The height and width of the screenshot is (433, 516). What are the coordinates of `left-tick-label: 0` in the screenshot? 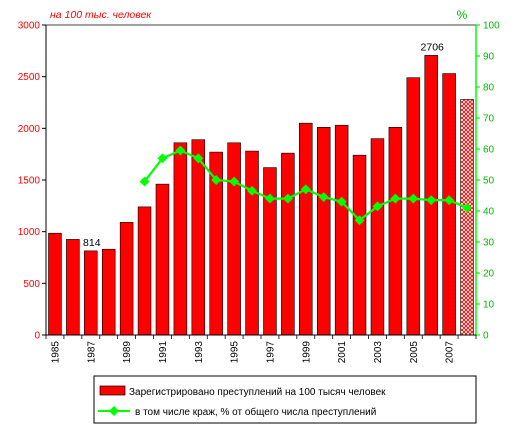 It's located at (37, 336).